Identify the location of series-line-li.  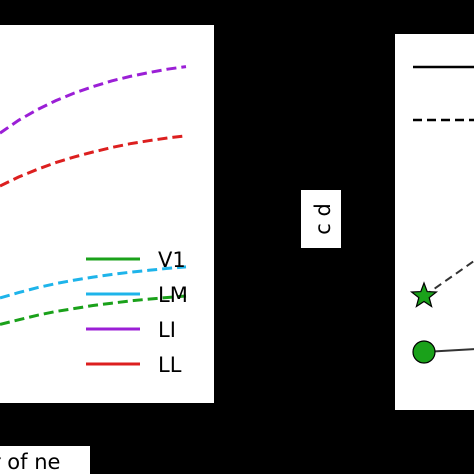
(93, 100).